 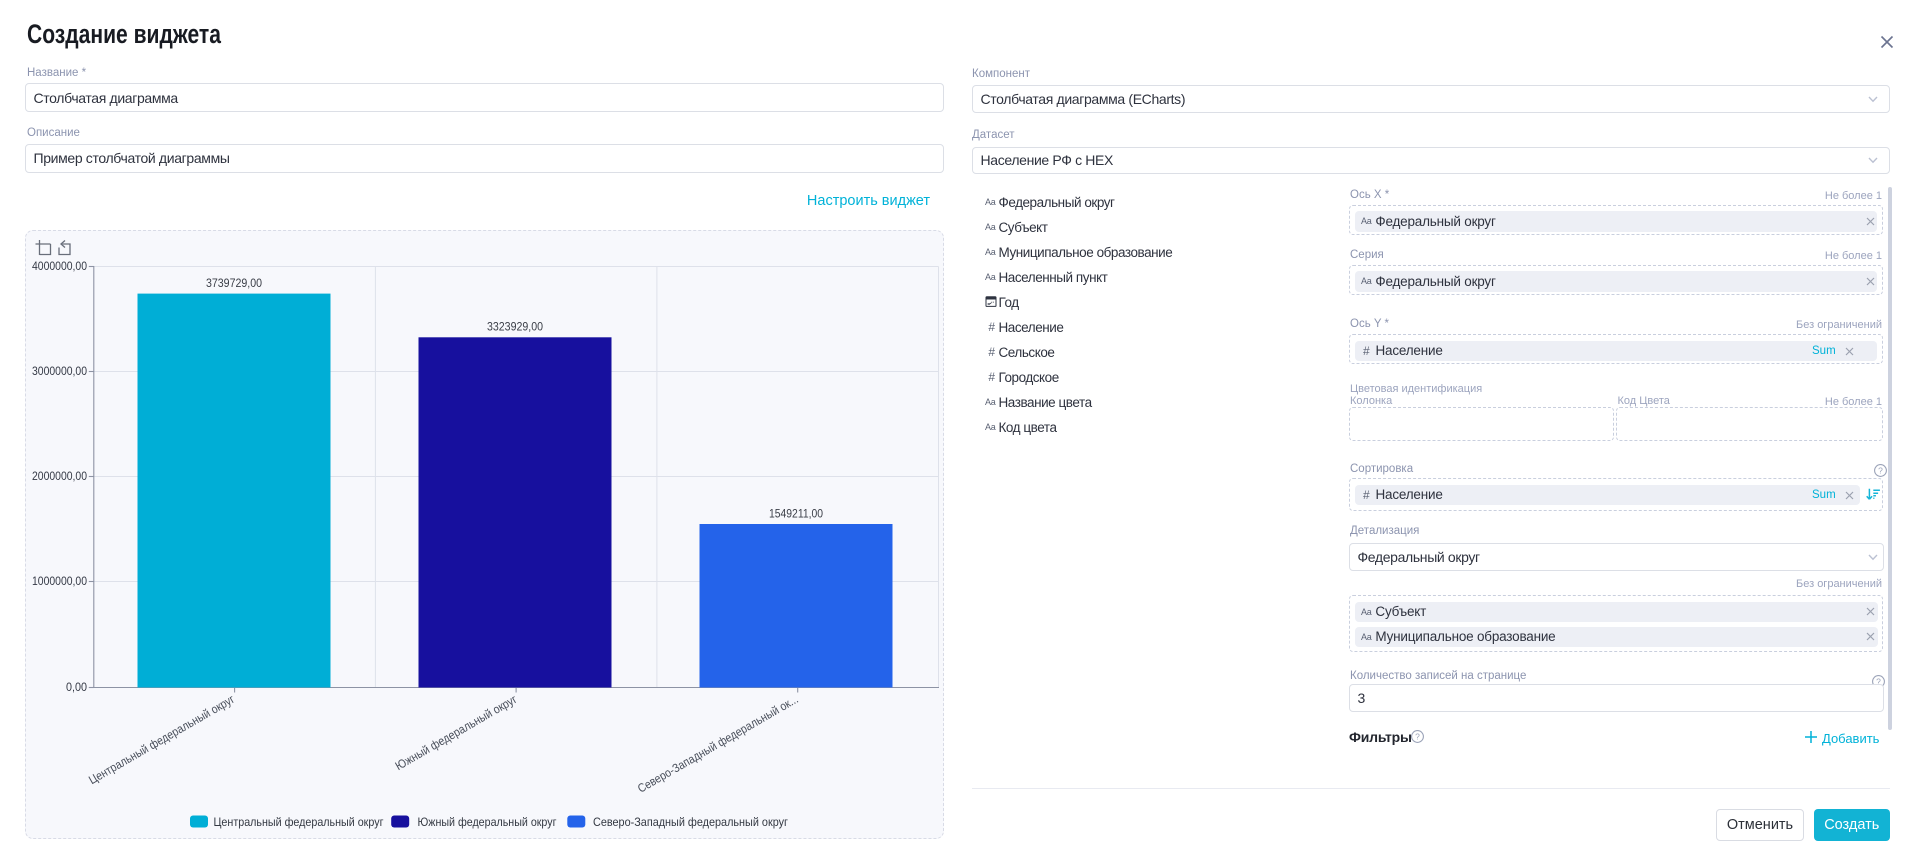 I want to click on svg-text: 3739729,00, so click(x=234, y=283).